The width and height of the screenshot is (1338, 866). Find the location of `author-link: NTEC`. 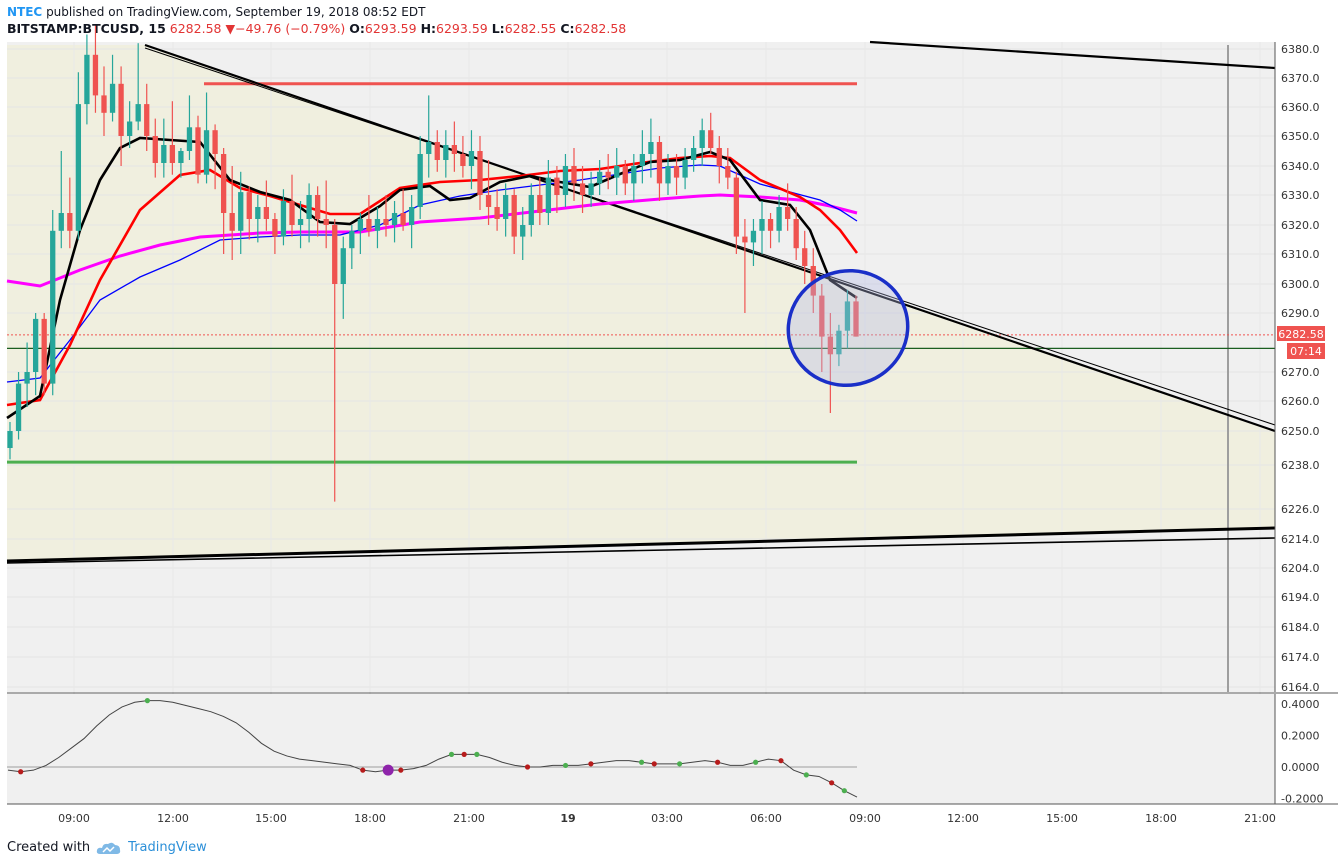

author-link: NTEC is located at coordinates (25, 12).